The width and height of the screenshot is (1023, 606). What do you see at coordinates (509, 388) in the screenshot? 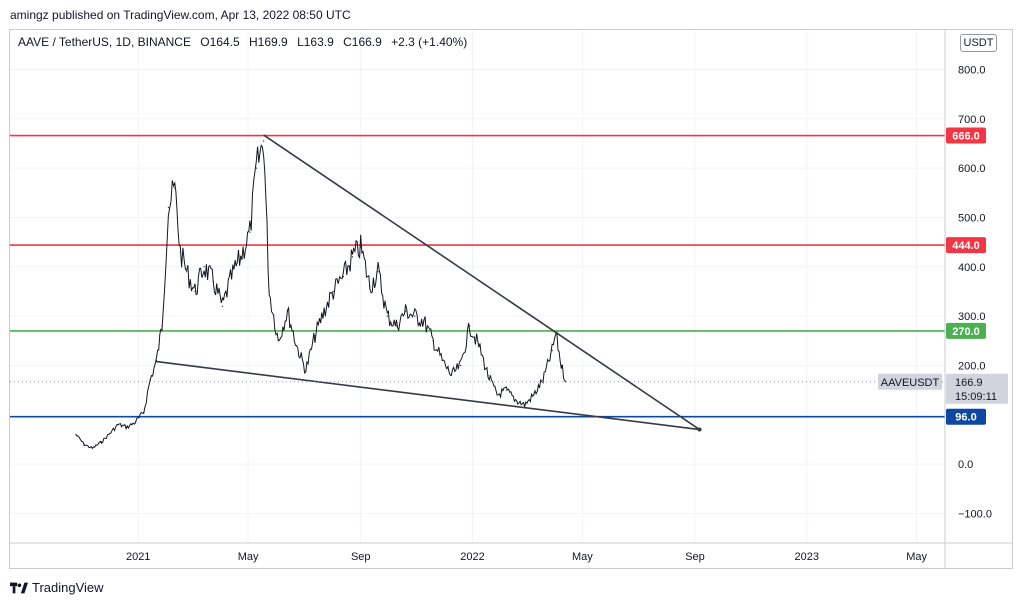
I see `last-price-marker: AAVEUSDT 166.9 15:09:11` at bounding box center [509, 388].